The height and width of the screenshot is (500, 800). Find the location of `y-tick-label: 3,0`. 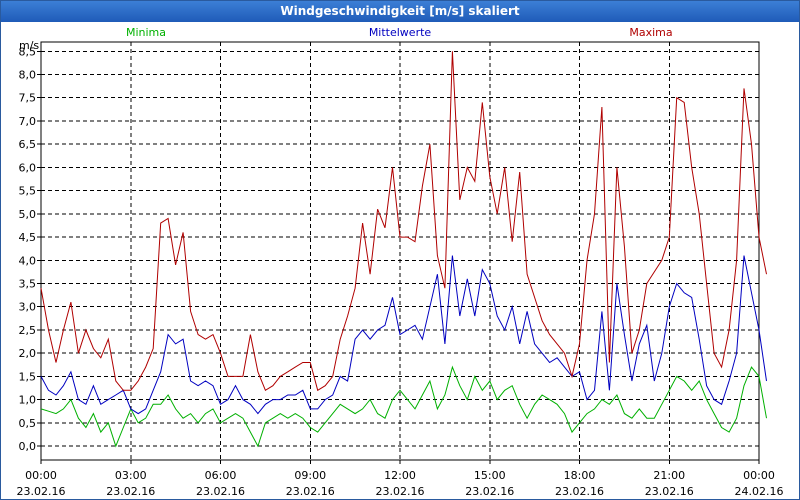

y-tick-label: 3,0 is located at coordinates (28, 307).